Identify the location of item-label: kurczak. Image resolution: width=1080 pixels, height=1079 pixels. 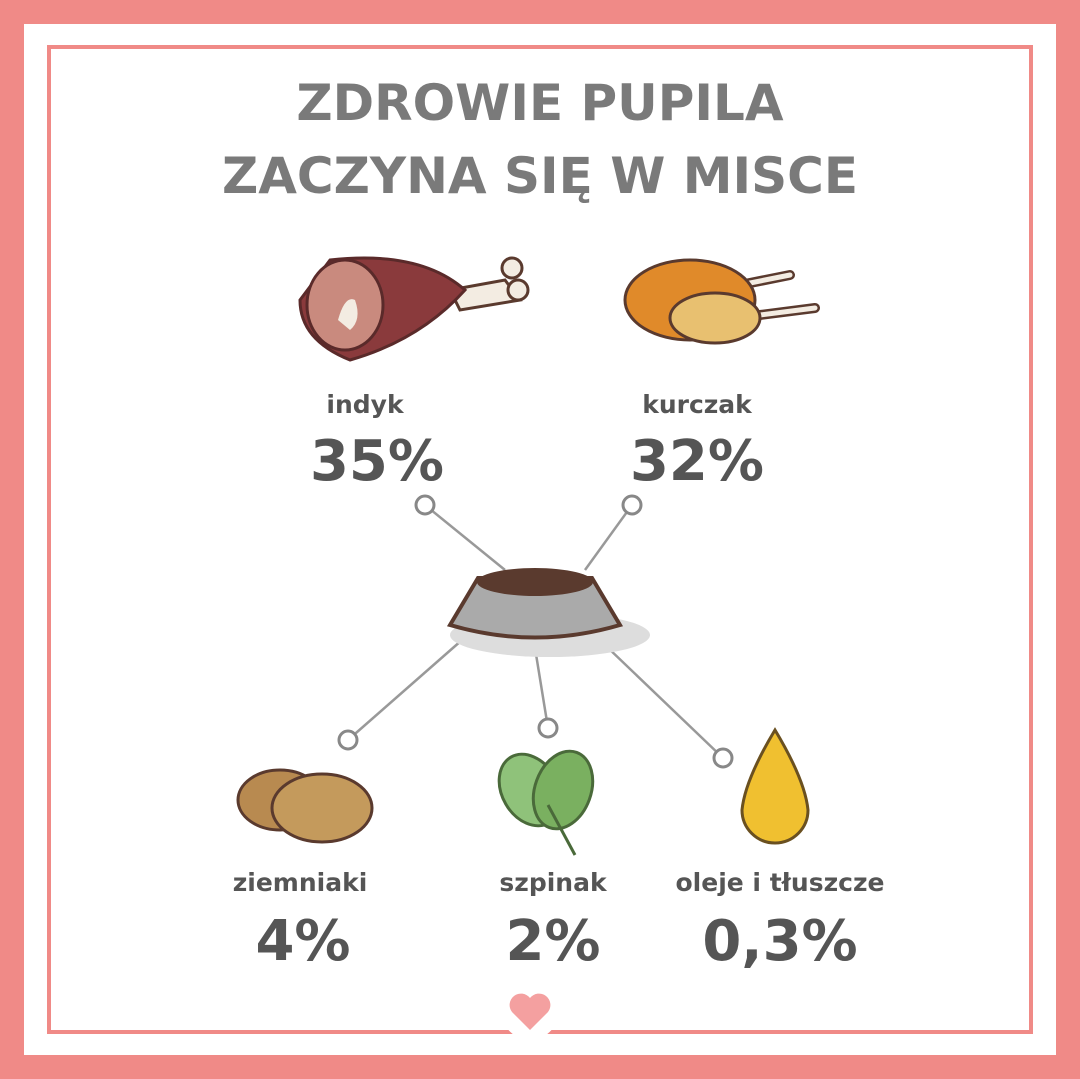
(697, 404).